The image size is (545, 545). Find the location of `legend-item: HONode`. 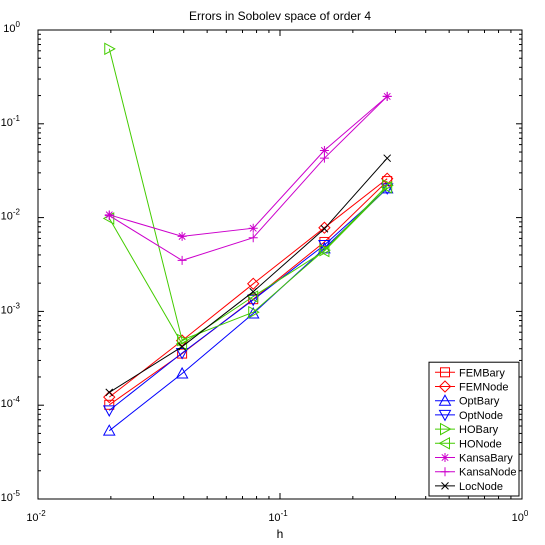

legend-item: HONode is located at coordinates (468, 443).